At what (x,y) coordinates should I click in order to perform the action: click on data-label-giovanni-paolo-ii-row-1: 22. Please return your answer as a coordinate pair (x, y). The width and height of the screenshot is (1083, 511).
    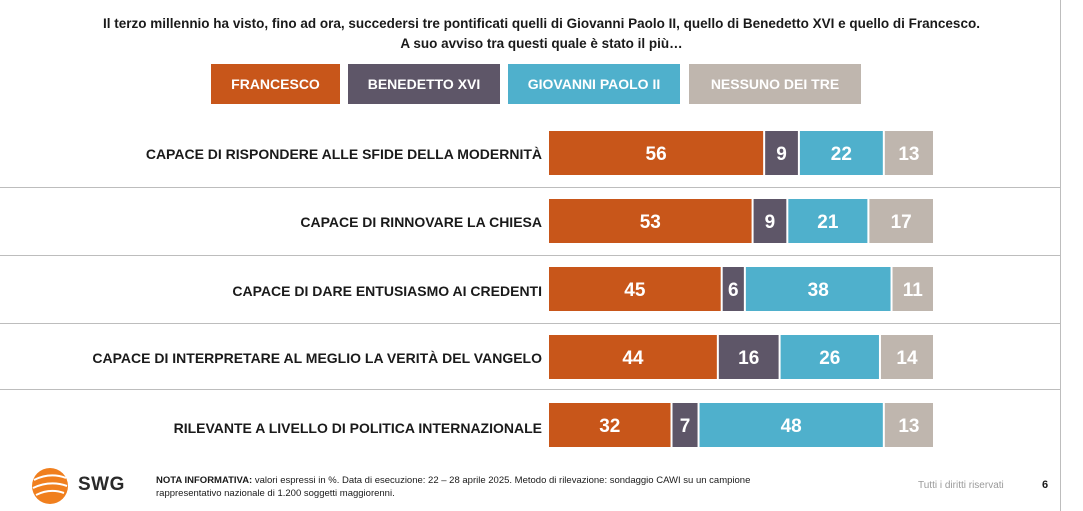
    Looking at the image, I should click on (841, 154).